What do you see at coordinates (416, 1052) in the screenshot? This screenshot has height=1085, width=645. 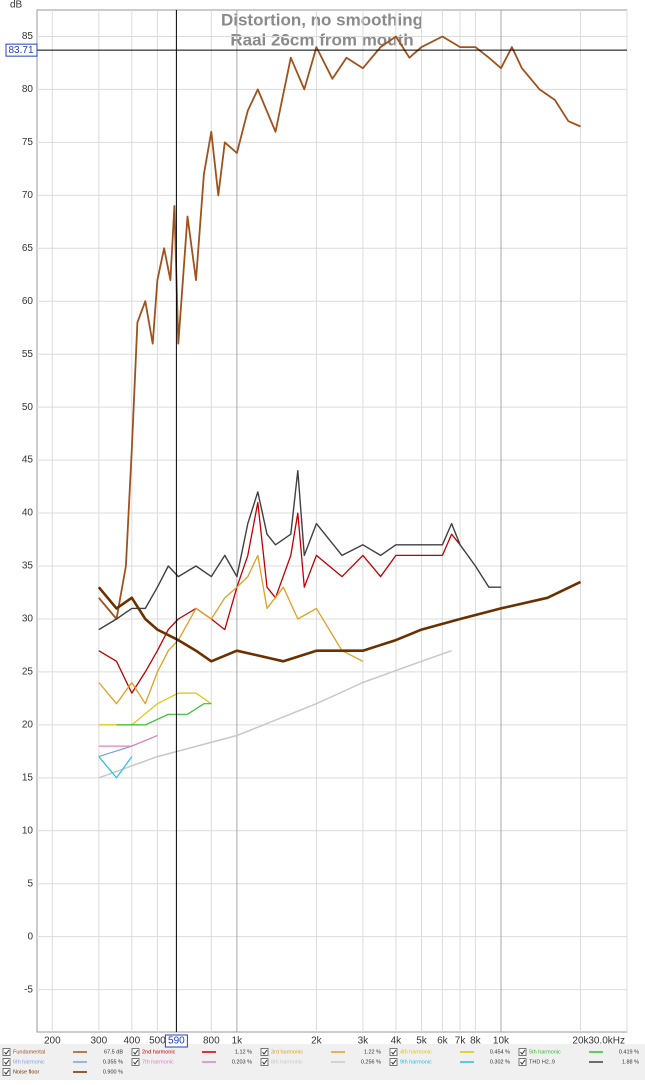 I see `legend-name: 4th harmonic` at bounding box center [416, 1052].